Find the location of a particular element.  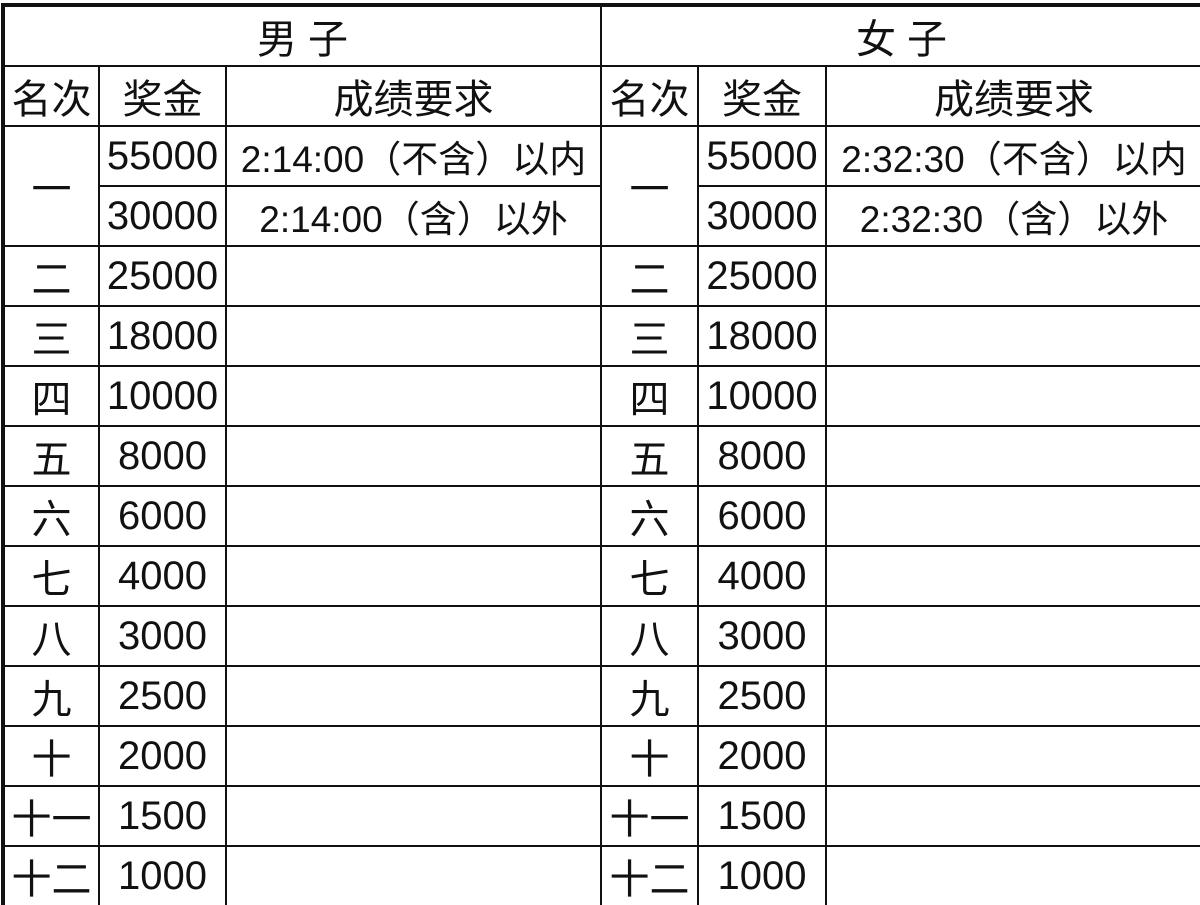

women-prize-cell: 18000 is located at coordinates (762, 336).